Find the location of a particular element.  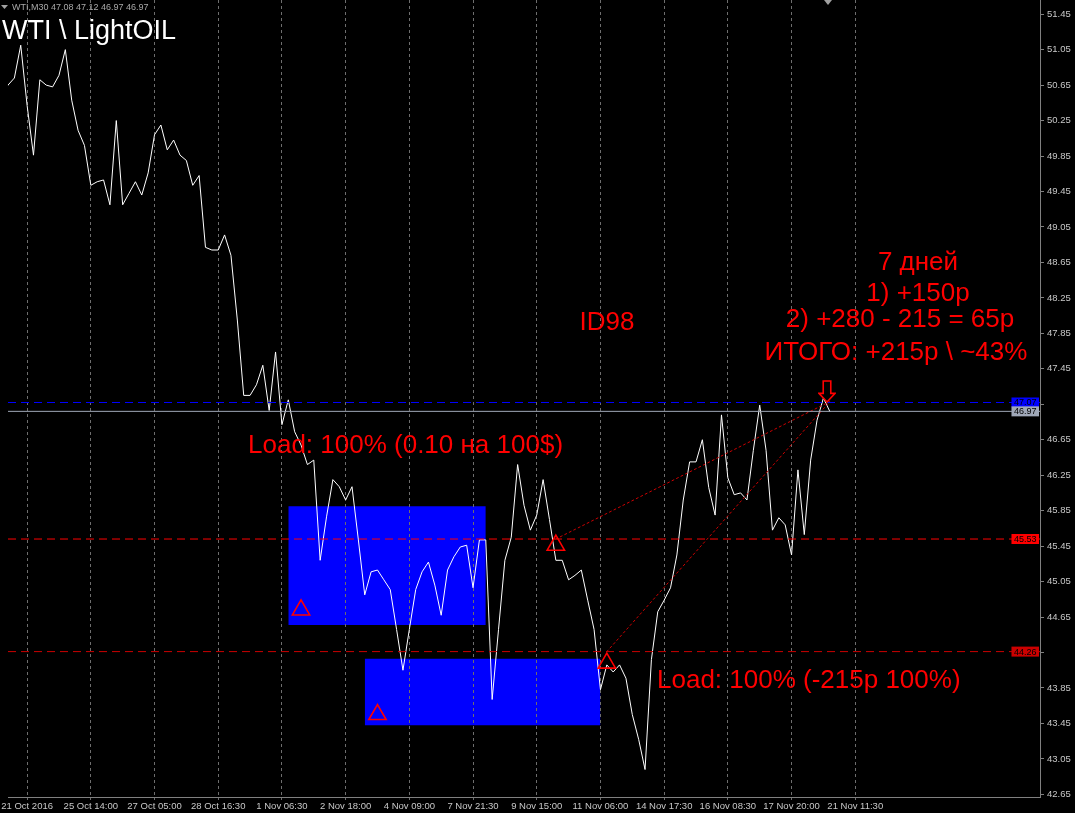

x-tick-label: 27 Oct 05:00 is located at coordinates (154, 806).